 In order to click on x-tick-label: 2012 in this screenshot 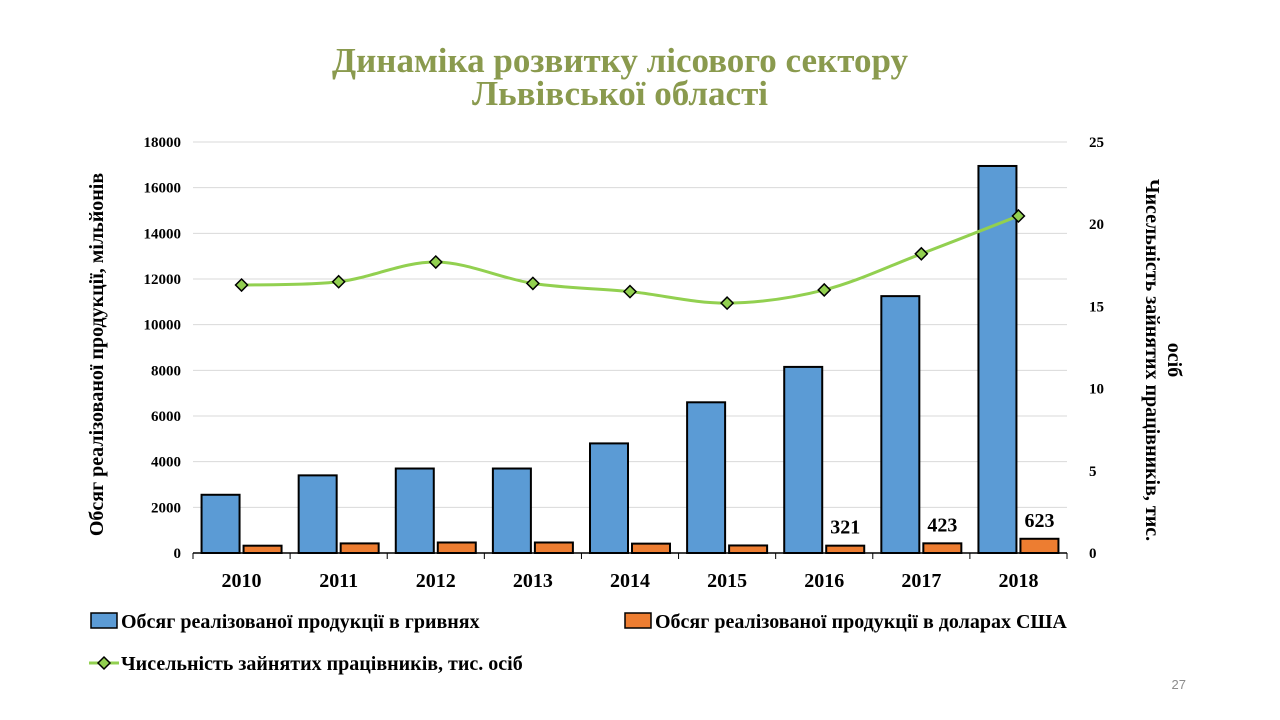, I will do `click(436, 581)`.